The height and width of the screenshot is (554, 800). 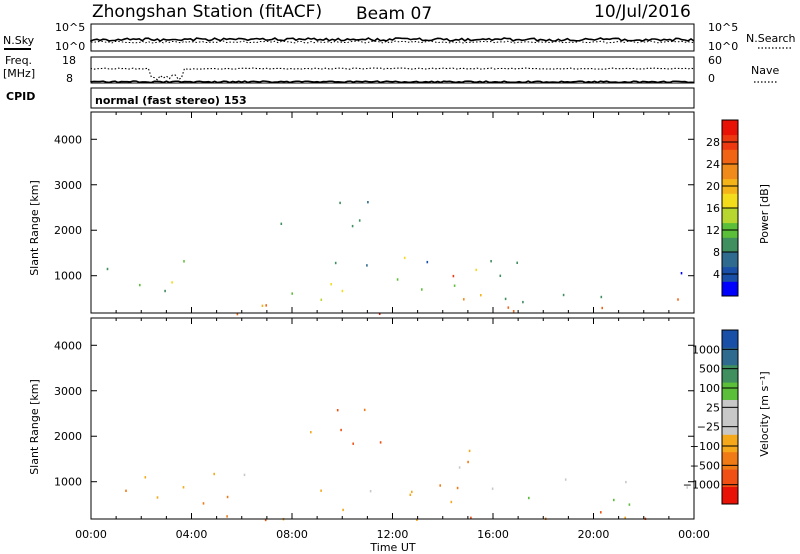 What do you see at coordinates (764, 413) in the screenshot?
I see `velocity-colorbar-label: Velocity [m s⁻¹]` at bounding box center [764, 413].